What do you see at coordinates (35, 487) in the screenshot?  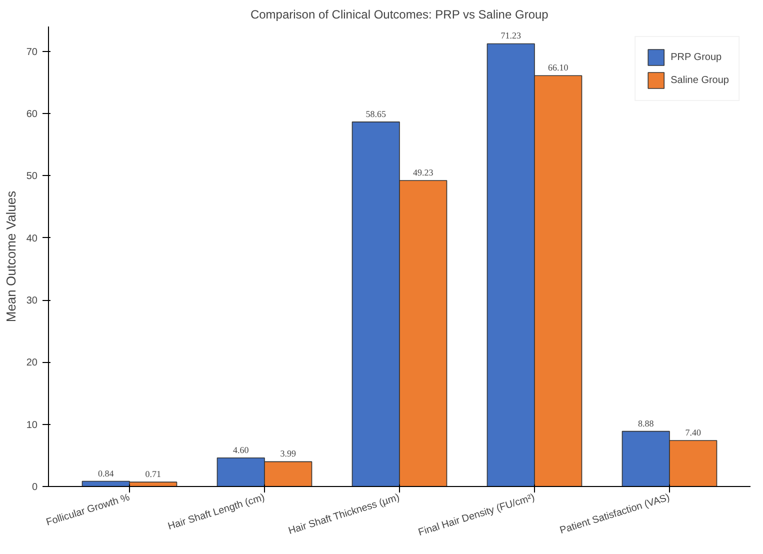 I see `y-tick-label: 0` at bounding box center [35, 487].